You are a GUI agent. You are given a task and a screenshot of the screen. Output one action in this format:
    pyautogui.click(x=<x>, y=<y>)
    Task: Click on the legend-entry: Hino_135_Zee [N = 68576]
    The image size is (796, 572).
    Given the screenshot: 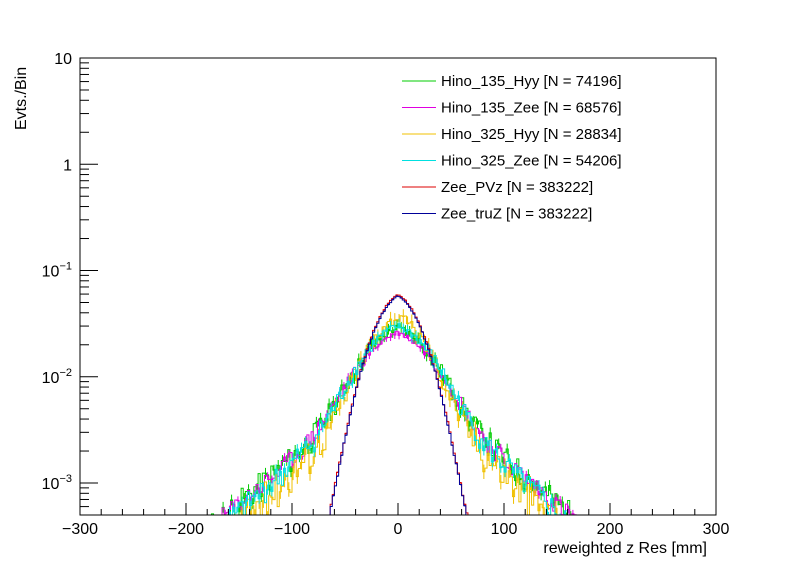 What is the action you would take?
    pyautogui.click(x=531, y=108)
    